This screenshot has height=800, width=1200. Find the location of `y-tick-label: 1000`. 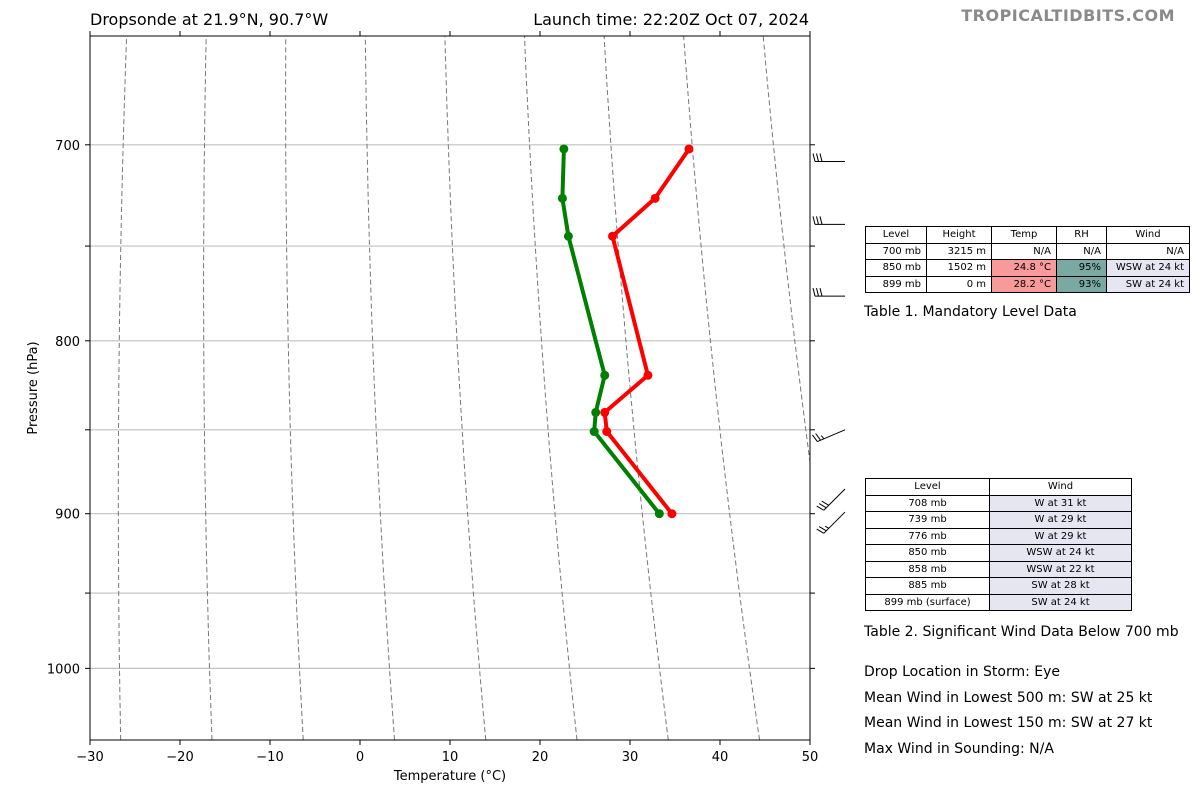

y-tick-label: 1000 is located at coordinates (63, 669).